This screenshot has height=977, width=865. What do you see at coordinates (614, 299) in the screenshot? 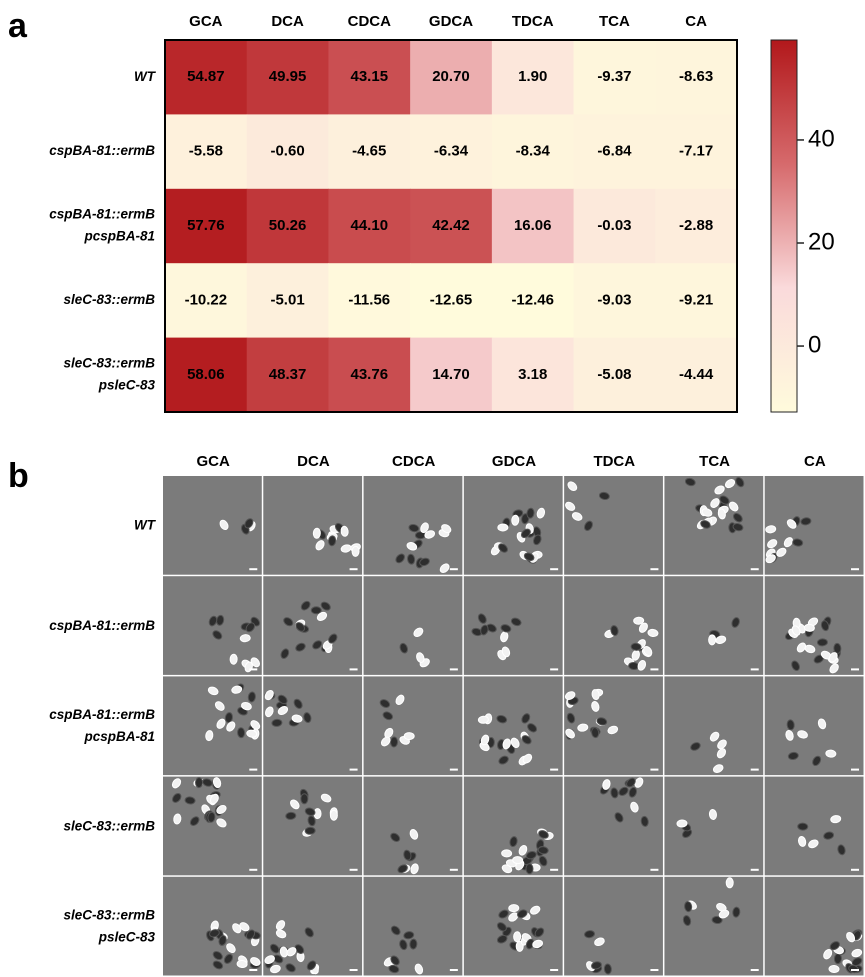
I see `cell-label: -9.03` at bounding box center [614, 299].